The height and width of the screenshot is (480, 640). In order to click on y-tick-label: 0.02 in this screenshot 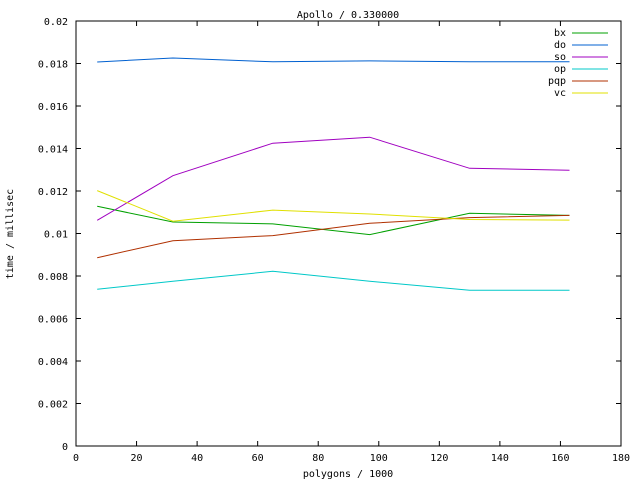, I will do `click(56, 22)`.